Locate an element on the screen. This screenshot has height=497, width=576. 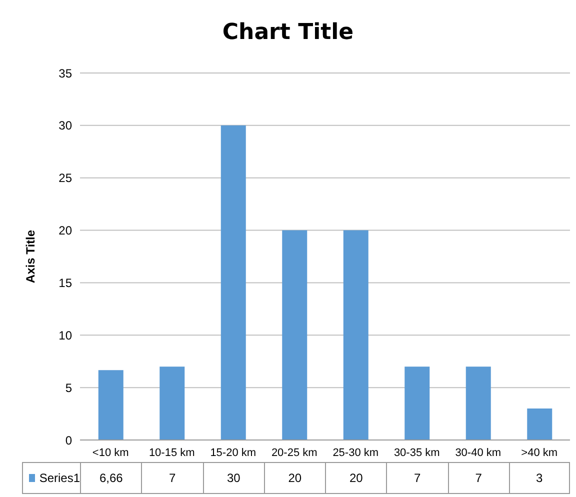
data-label: 3 is located at coordinates (539, 478).